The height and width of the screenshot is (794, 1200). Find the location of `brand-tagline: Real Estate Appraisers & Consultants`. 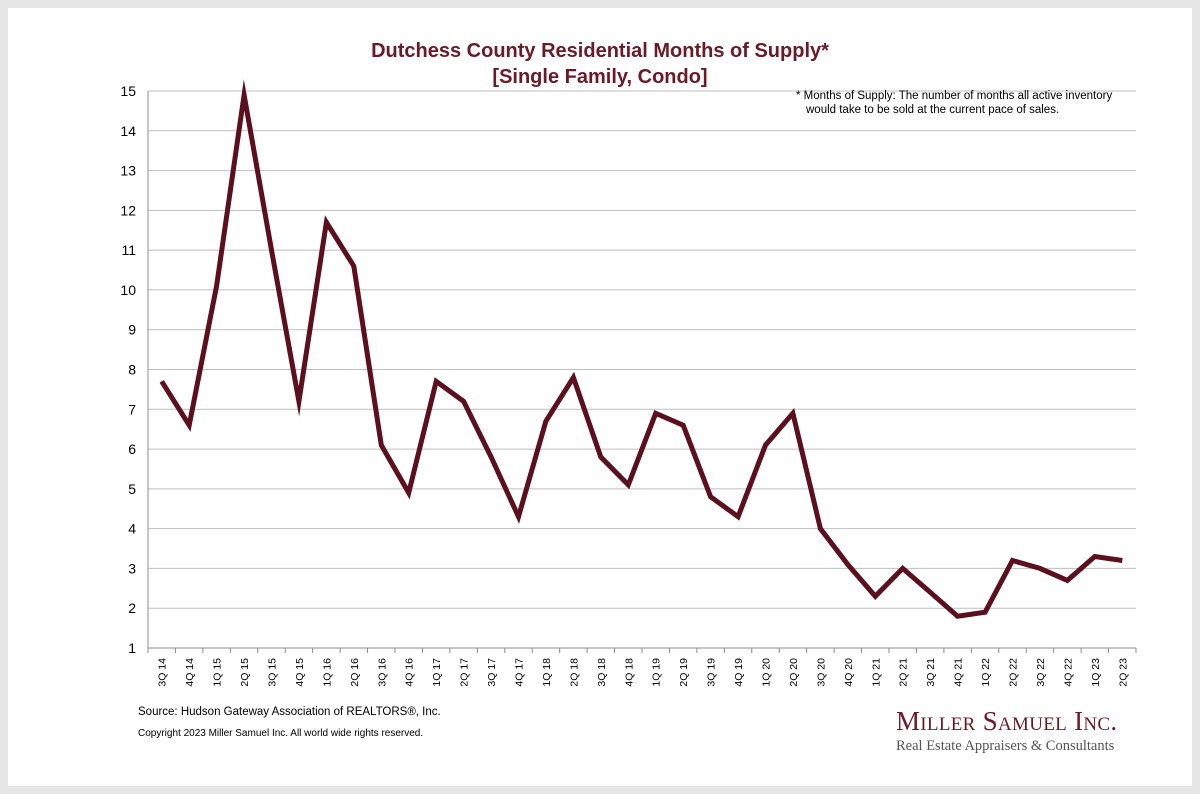

brand-tagline: Real Estate Appraisers & Consultants is located at coordinates (1005, 746).